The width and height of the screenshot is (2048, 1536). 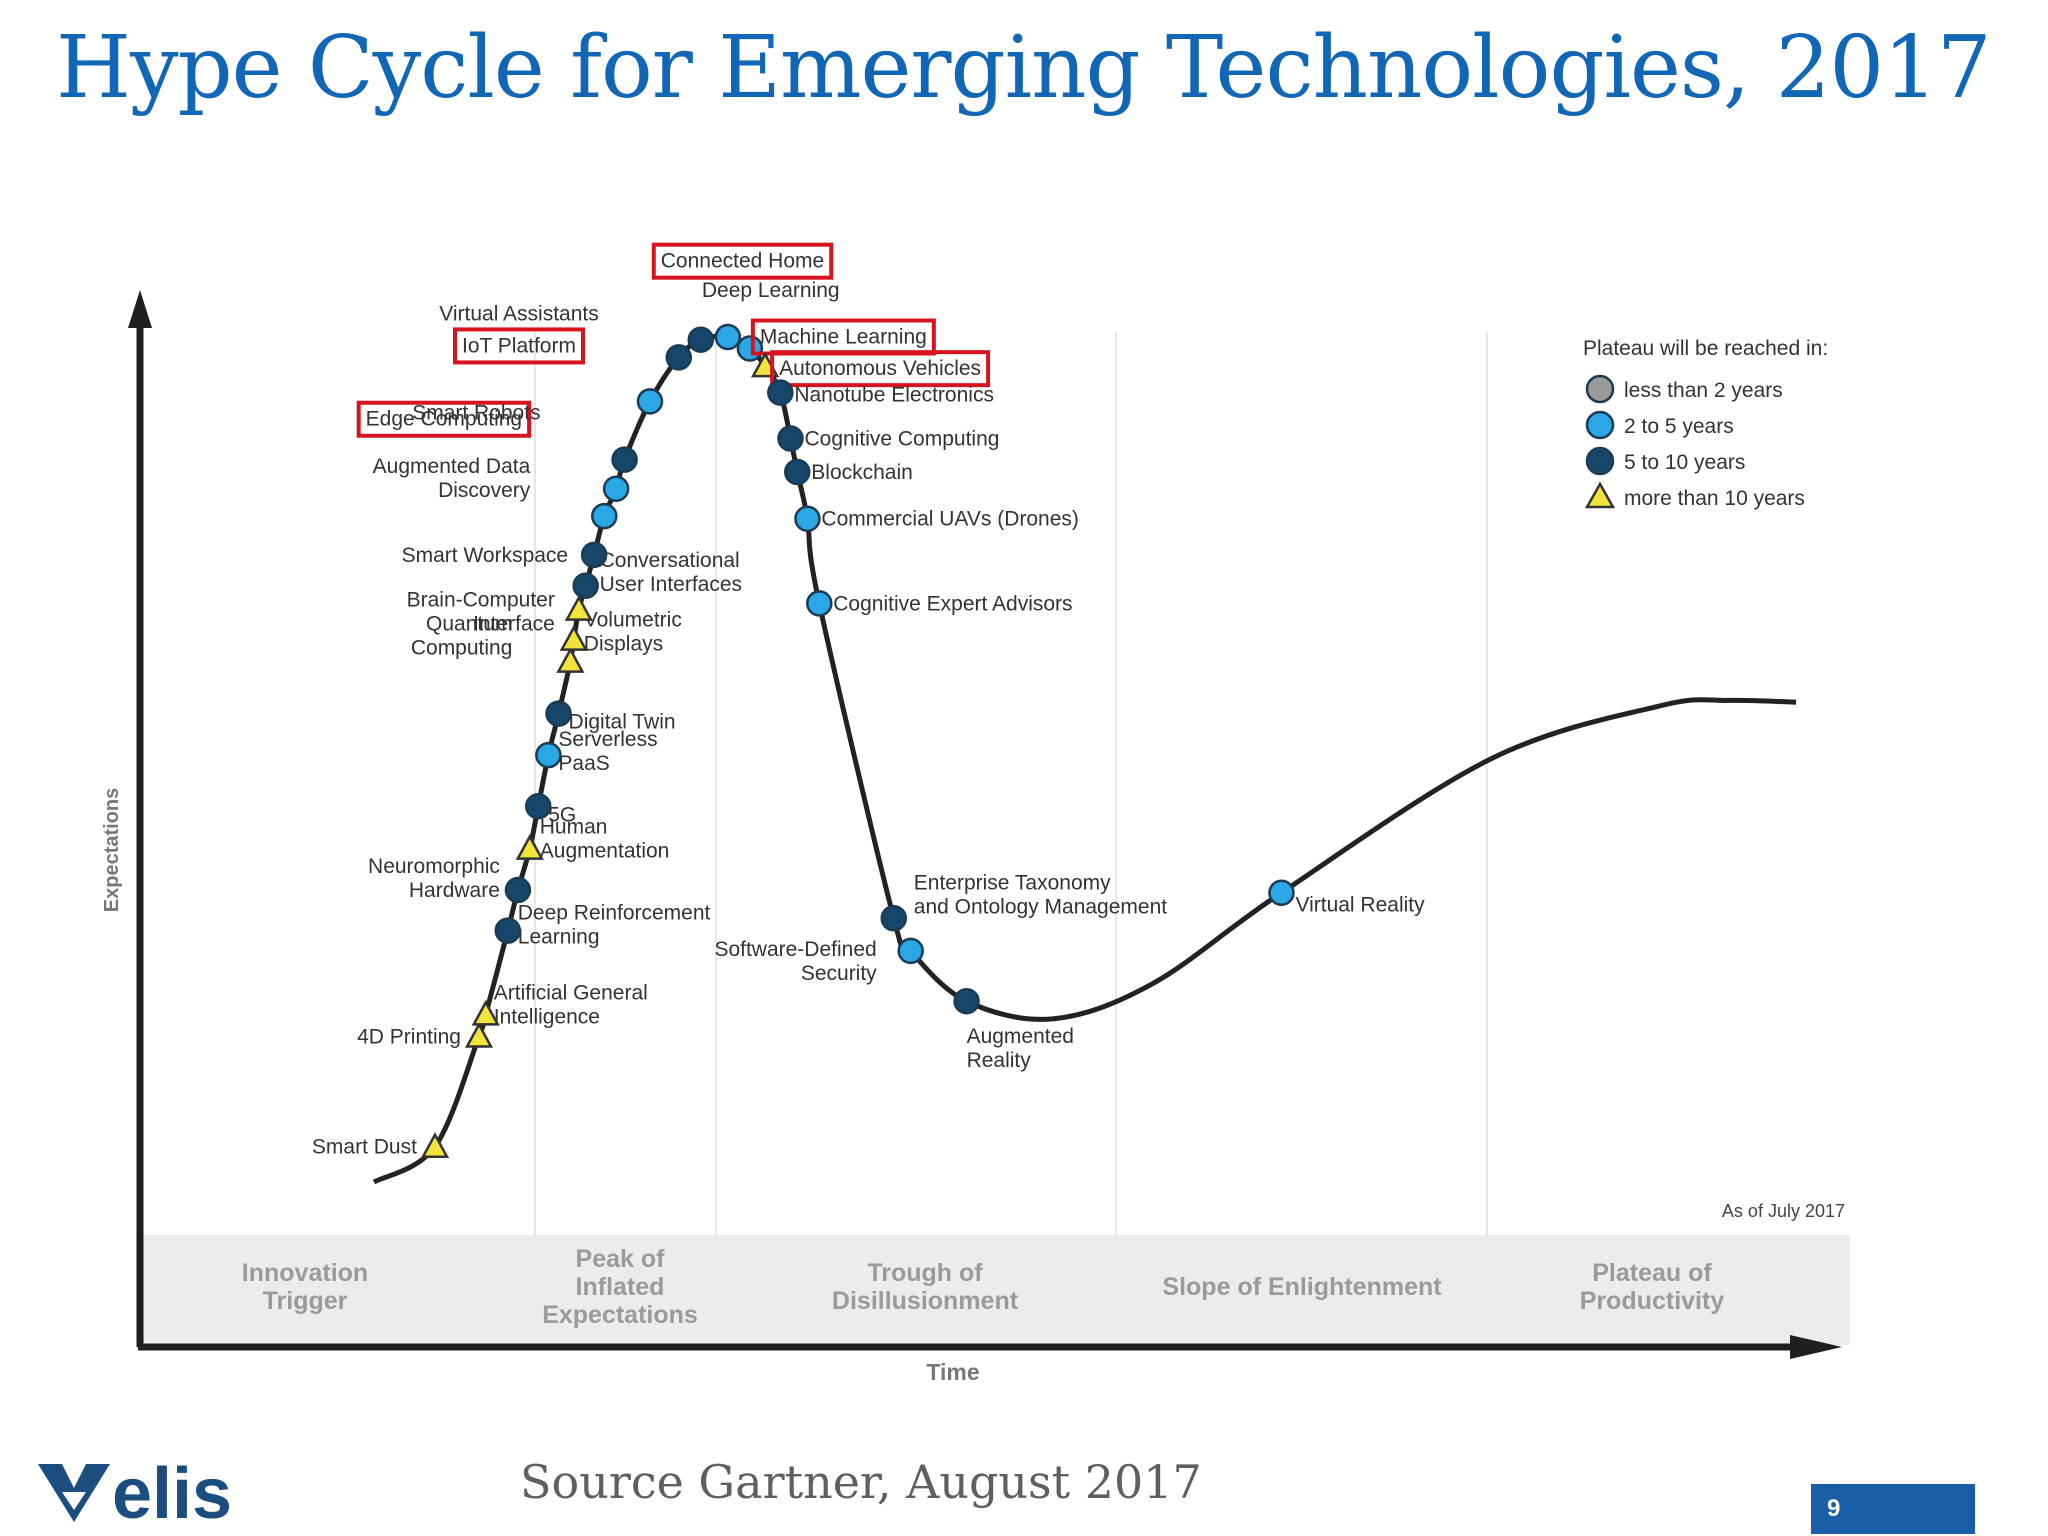 What do you see at coordinates (469, 624) in the screenshot?
I see `tech-label-line: Quantum` at bounding box center [469, 624].